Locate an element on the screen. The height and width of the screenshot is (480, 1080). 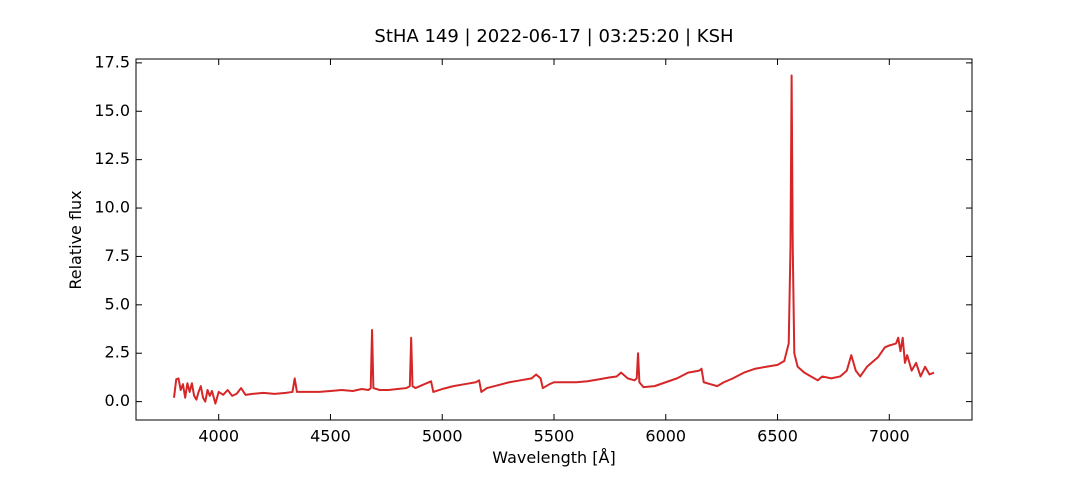
y-axis-label: Relative flux is located at coordinates (75, 239).